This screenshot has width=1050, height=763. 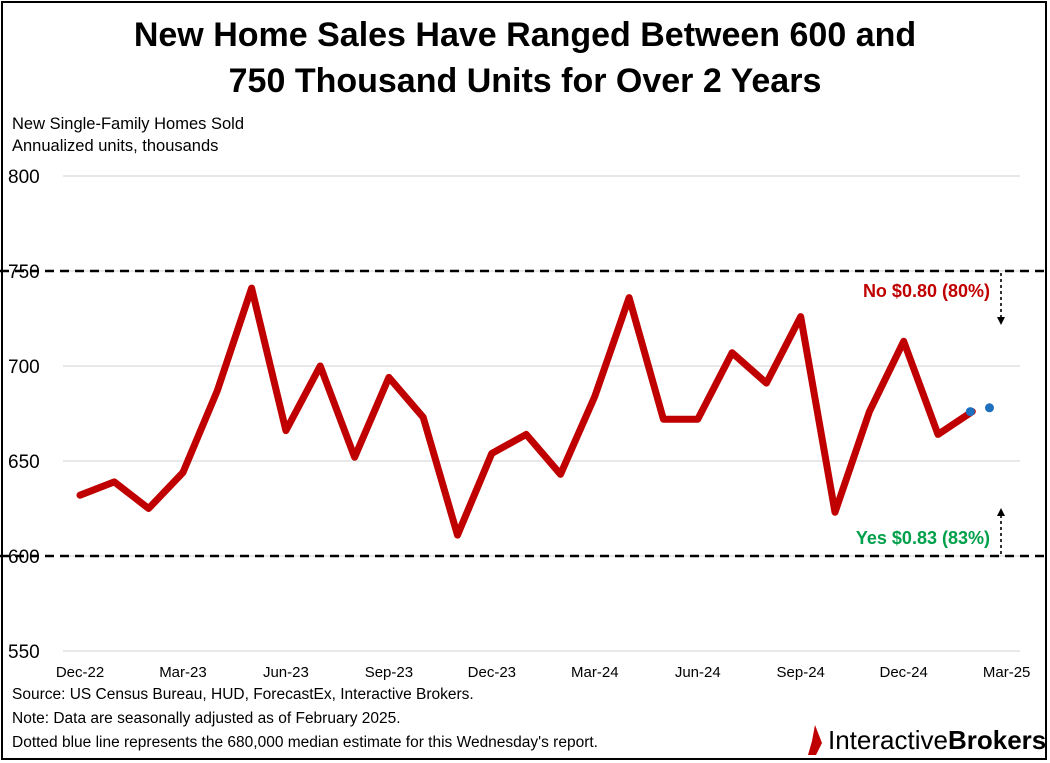 What do you see at coordinates (801, 672) in the screenshot?
I see `x-tick-label: Sep-24` at bounding box center [801, 672].